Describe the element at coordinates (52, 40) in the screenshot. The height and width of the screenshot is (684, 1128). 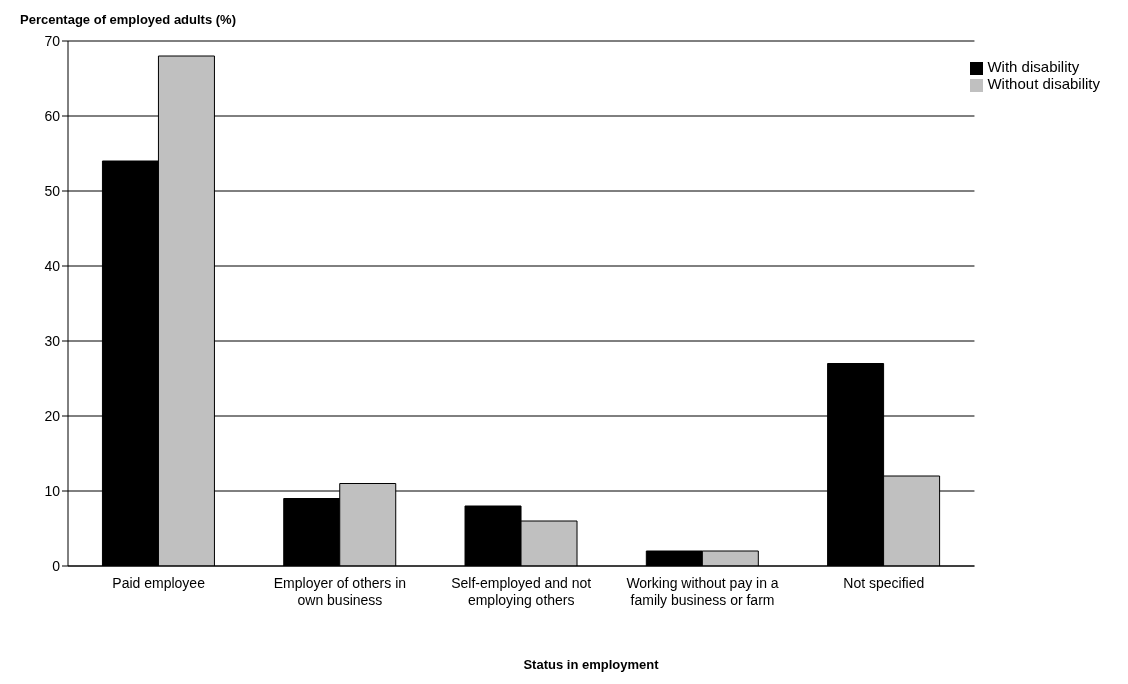
I see `y-tick-label: 70` at that location.